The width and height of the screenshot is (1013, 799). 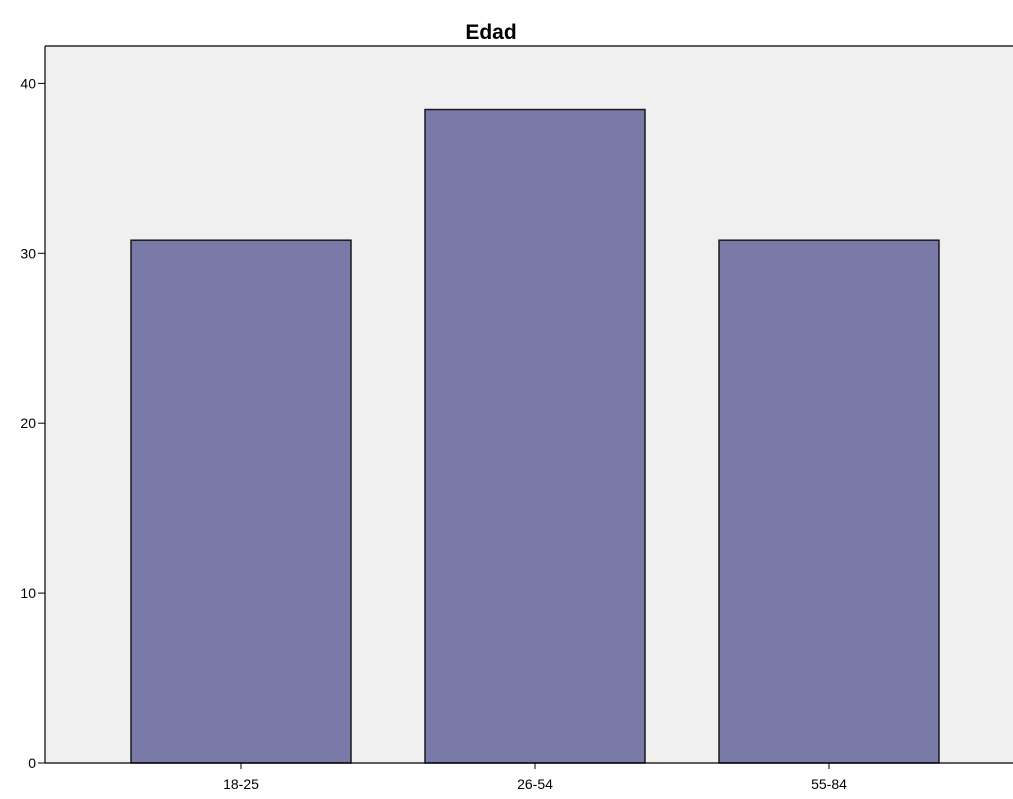 What do you see at coordinates (490, 32) in the screenshot?
I see `chart-title: Edad` at bounding box center [490, 32].